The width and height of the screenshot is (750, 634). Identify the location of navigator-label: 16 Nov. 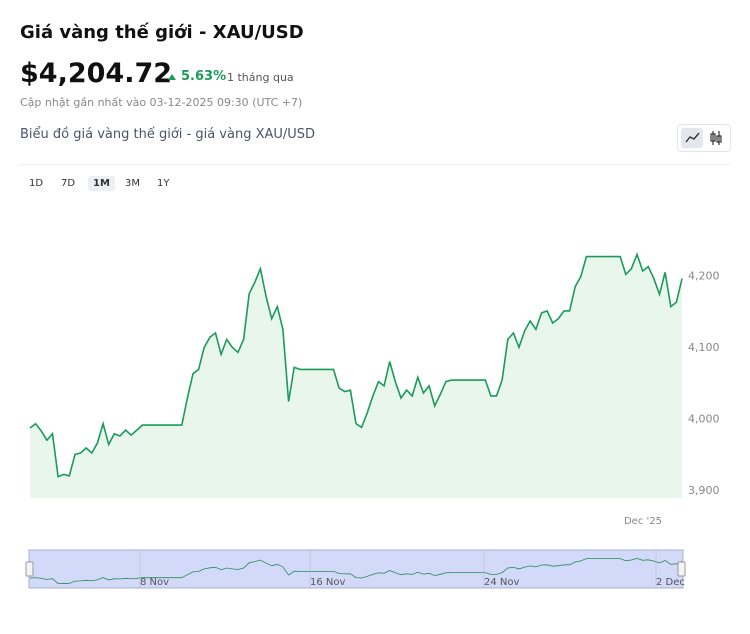
(328, 582).